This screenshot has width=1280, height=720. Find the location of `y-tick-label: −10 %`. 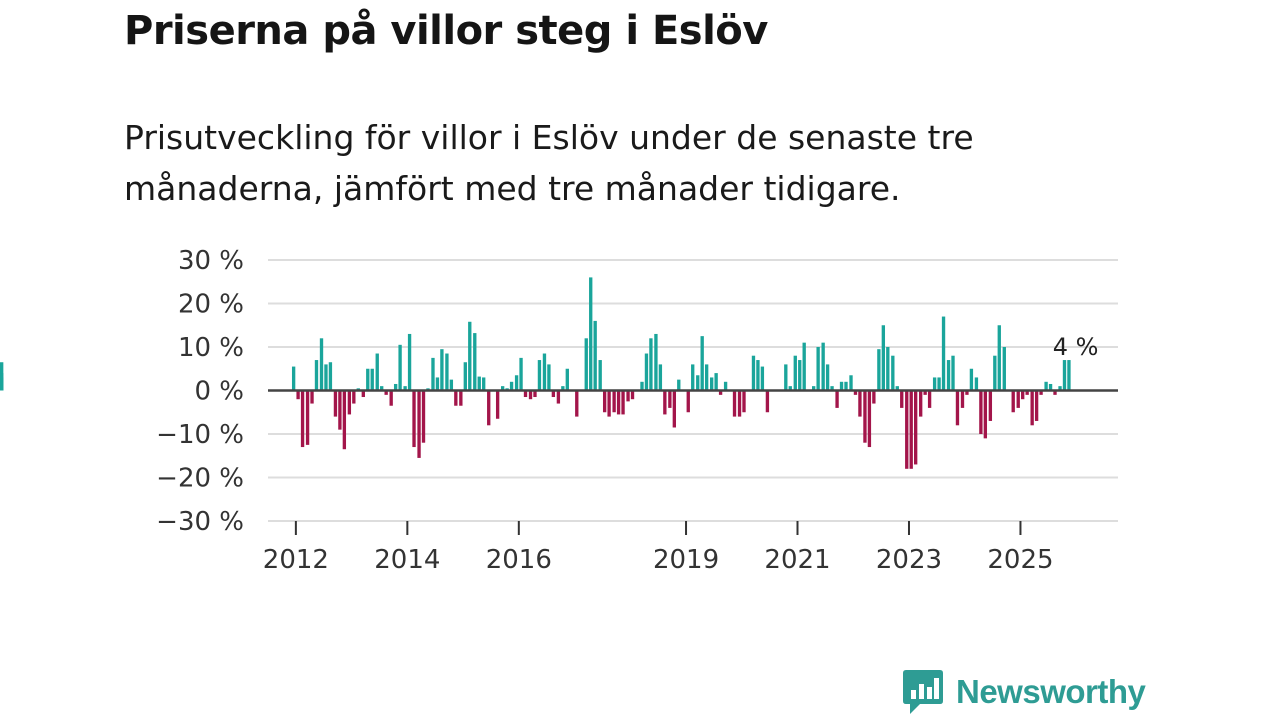

y-tick-label: −10 % is located at coordinates (200, 435).